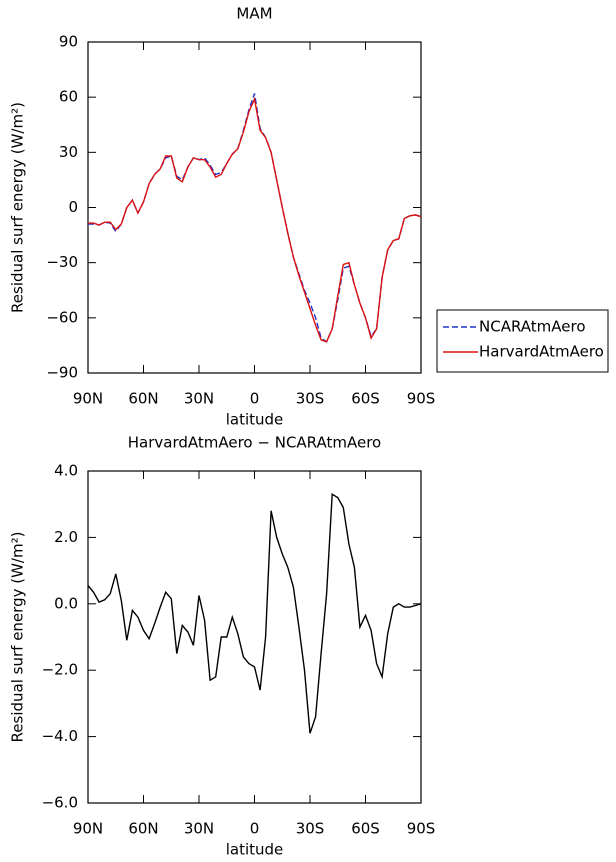 The height and width of the screenshot is (862, 616). What do you see at coordinates (254, 14) in the screenshot?
I see `chart-title: MAM` at bounding box center [254, 14].